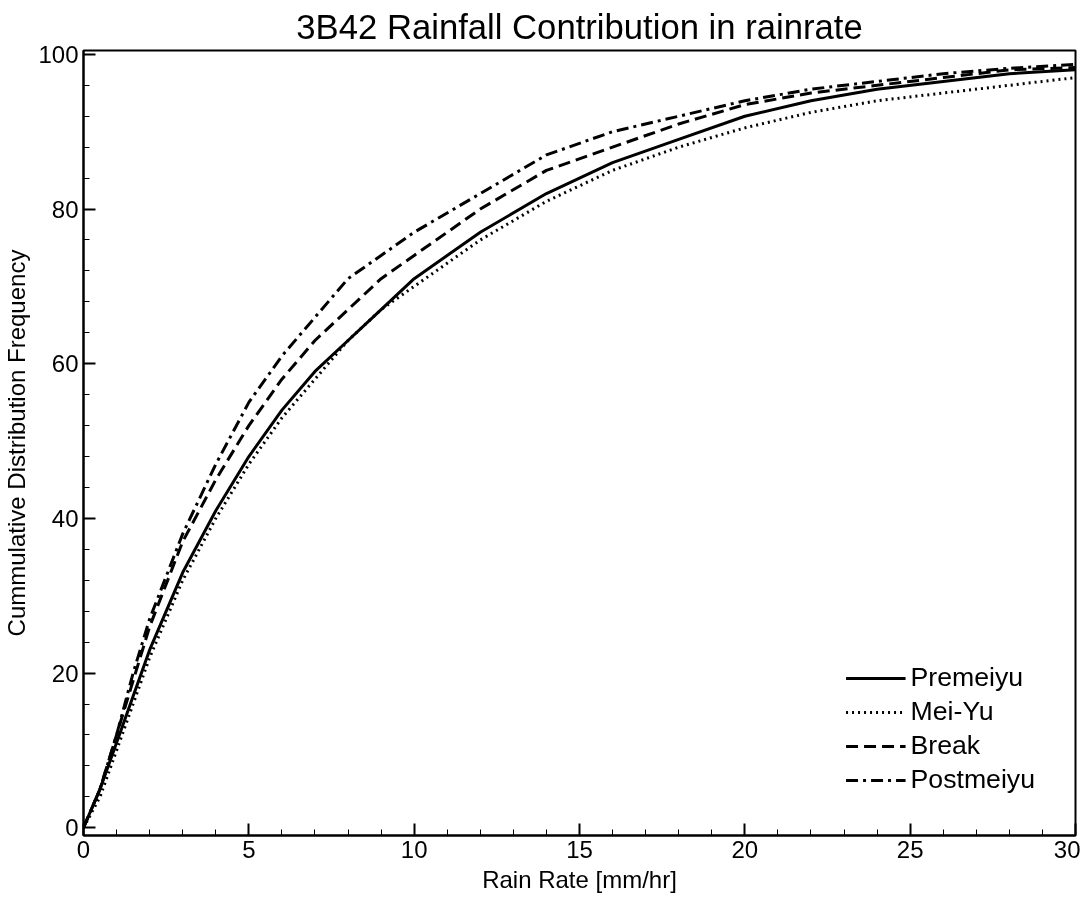 The width and height of the screenshot is (1086, 903). What do you see at coordinates (579, 26) in the screenshot?
I see `chart-title: 3B42 Rainfall Contribution in rainrate` at bounding box center [579, 26].